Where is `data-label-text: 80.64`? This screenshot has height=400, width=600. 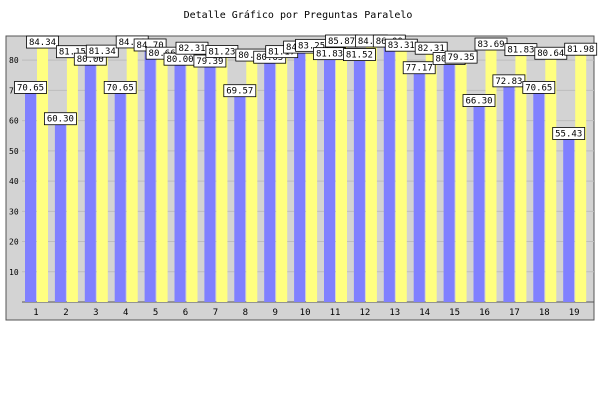
data-label-text: 80.64 is located at coordinates (550, 54).